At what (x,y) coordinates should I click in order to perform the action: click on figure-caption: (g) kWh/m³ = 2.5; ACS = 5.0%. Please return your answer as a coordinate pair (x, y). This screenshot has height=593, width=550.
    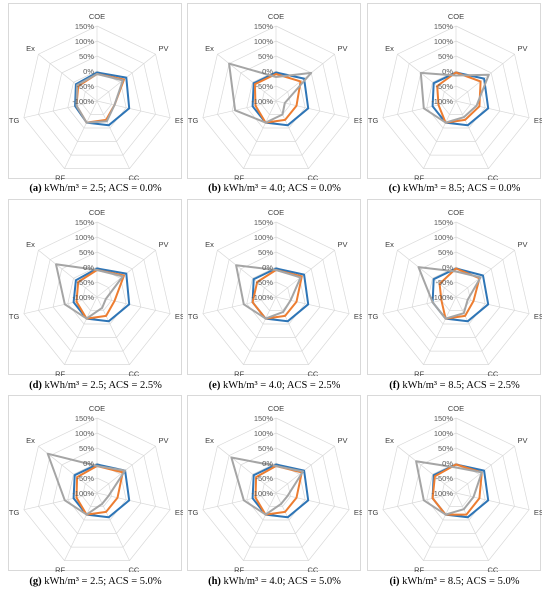
    Looking at the image, I should click on (95, 581).